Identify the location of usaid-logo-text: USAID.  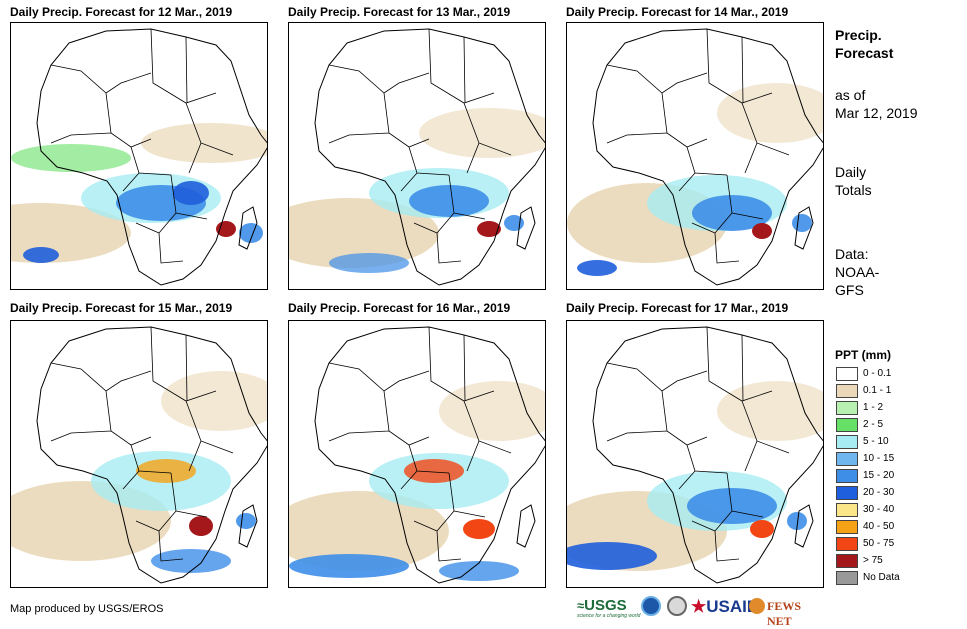
(733, 606).